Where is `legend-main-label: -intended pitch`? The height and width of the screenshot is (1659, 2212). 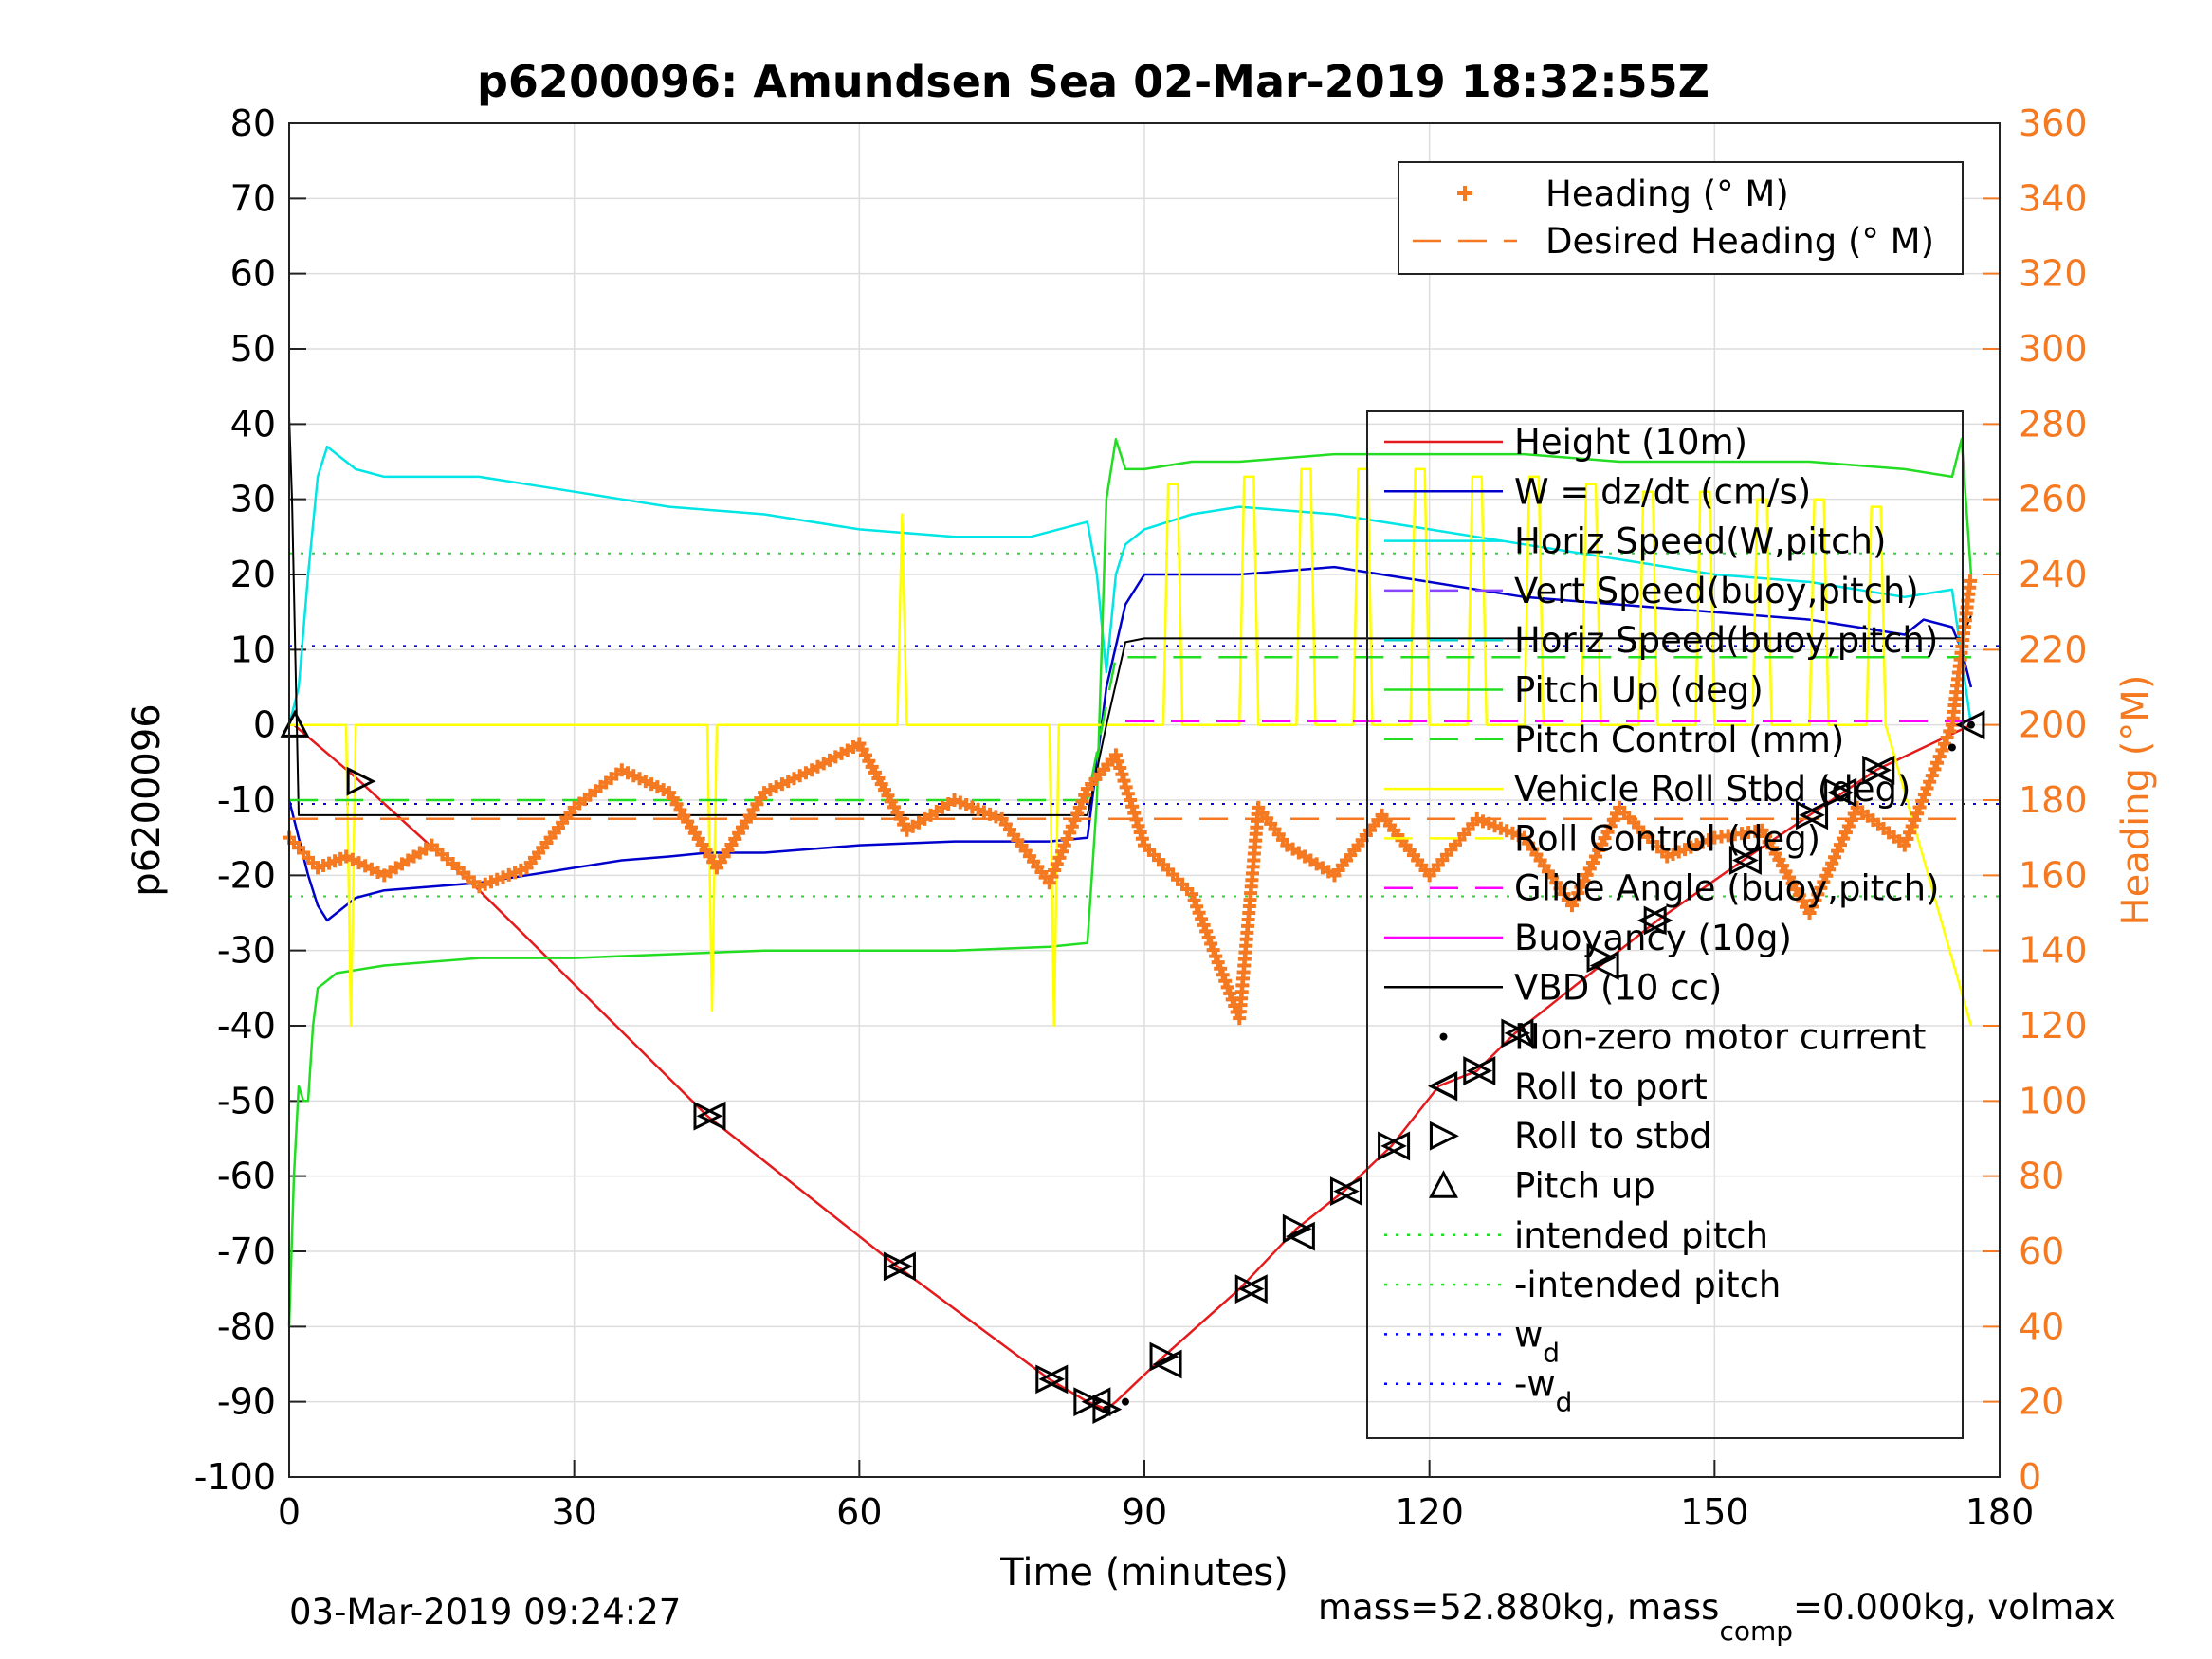 legend-main-label: -intended pitch is located at coordinates (1647, 1285).